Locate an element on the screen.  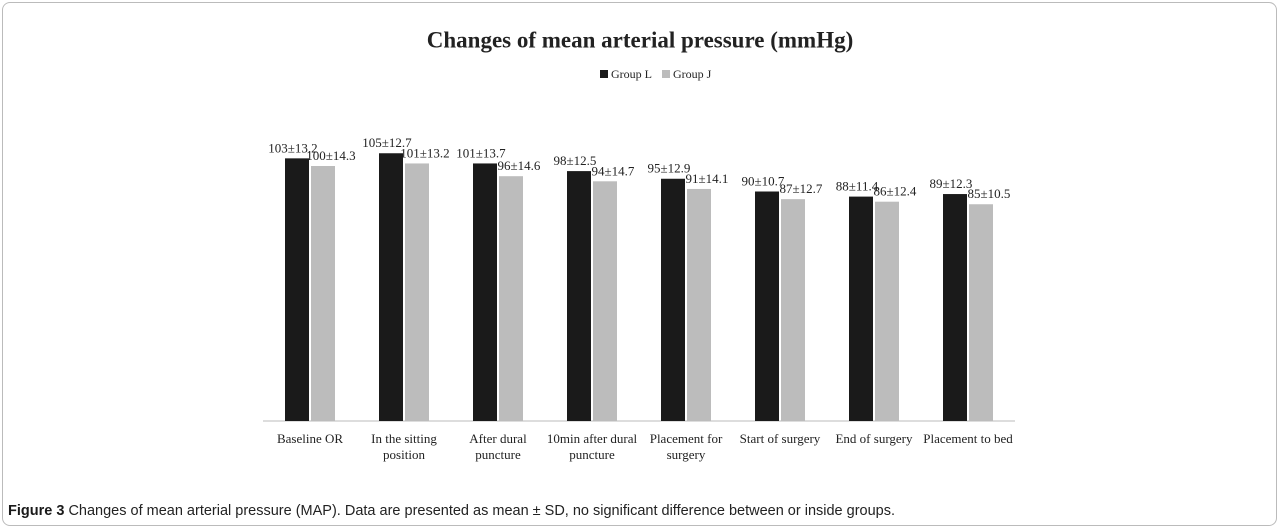
data-label: 105±12.7 is located at coordinates (387, 142).